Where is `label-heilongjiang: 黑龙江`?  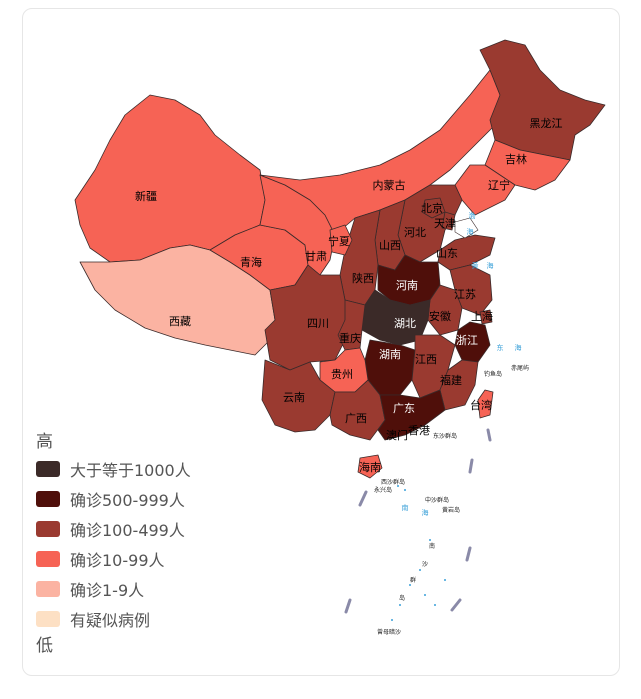
label-heilongjiang: 黑龙江 is located at coordinates (546, 123).